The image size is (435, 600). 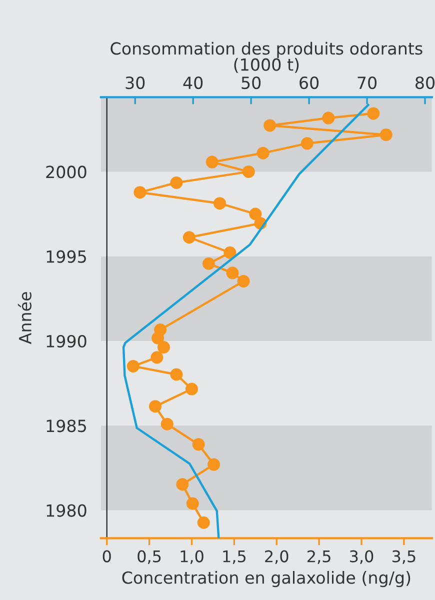 I want to click on x-tick-label: 3,0, so click(x=362, y=557).